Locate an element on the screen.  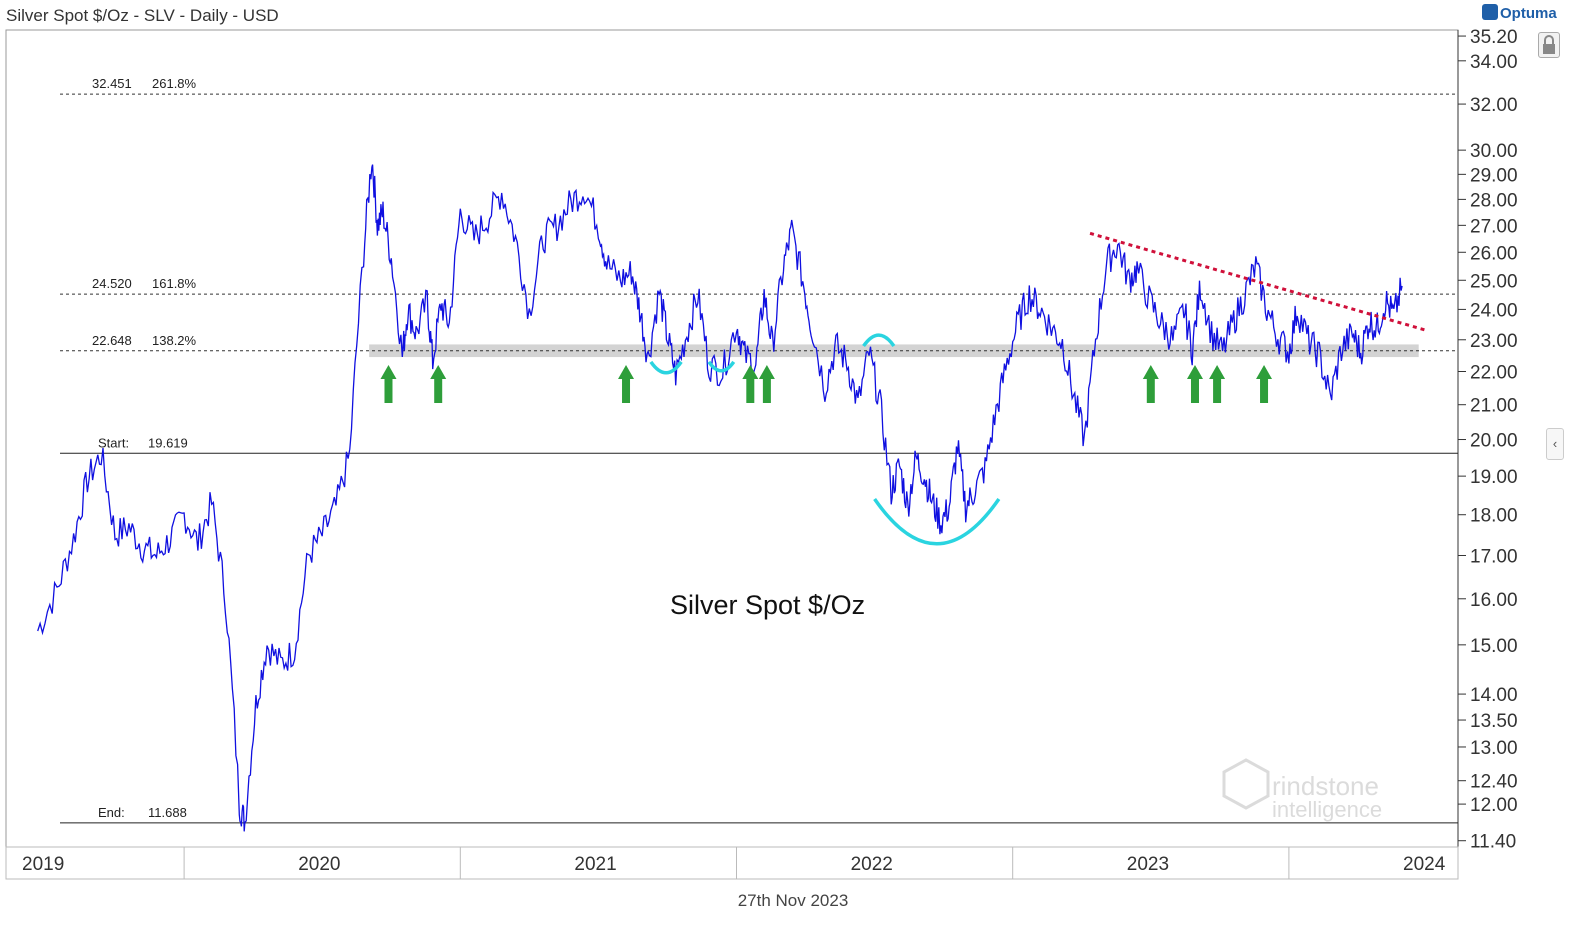
y-tick-label: 18.00 is located at coordinates (1494, 516).